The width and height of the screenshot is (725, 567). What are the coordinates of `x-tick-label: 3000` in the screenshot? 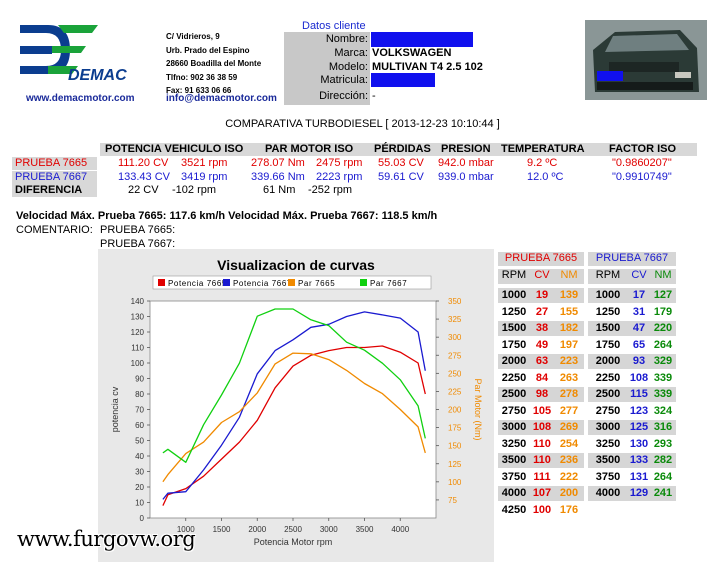 It's located at (329, 529).